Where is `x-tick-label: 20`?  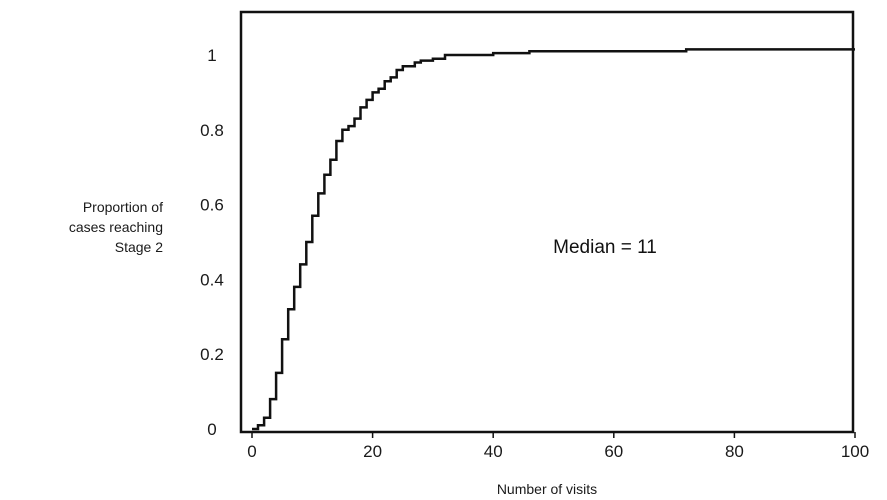
x-tick-label: 20 is located at coordinates (372, 451).